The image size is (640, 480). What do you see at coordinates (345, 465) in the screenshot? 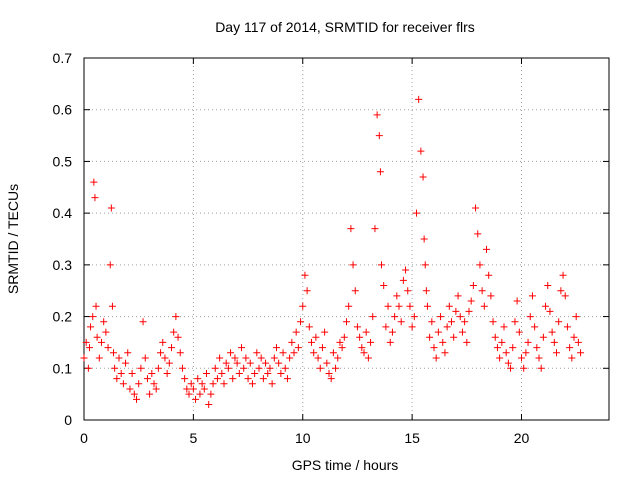
I see `x-axis-title: GPS time / hours` at bounding box center [345, 465].